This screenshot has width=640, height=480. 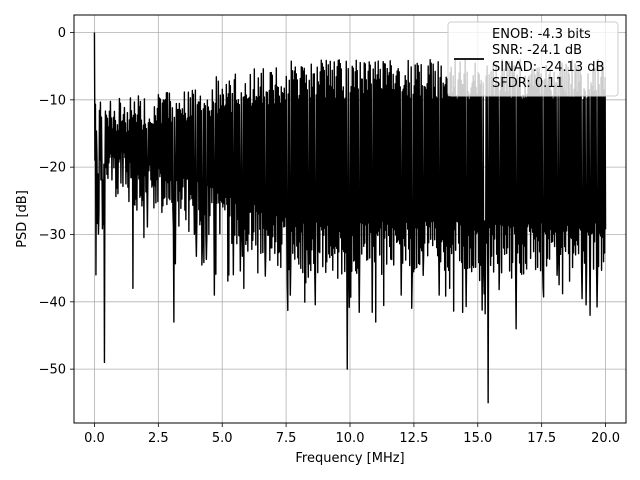 What do you see at coordinates (541, 34) in the screenshot?
I see `legend-enob: ENOB: -4.3 bits` at bounding box center [541, 34].